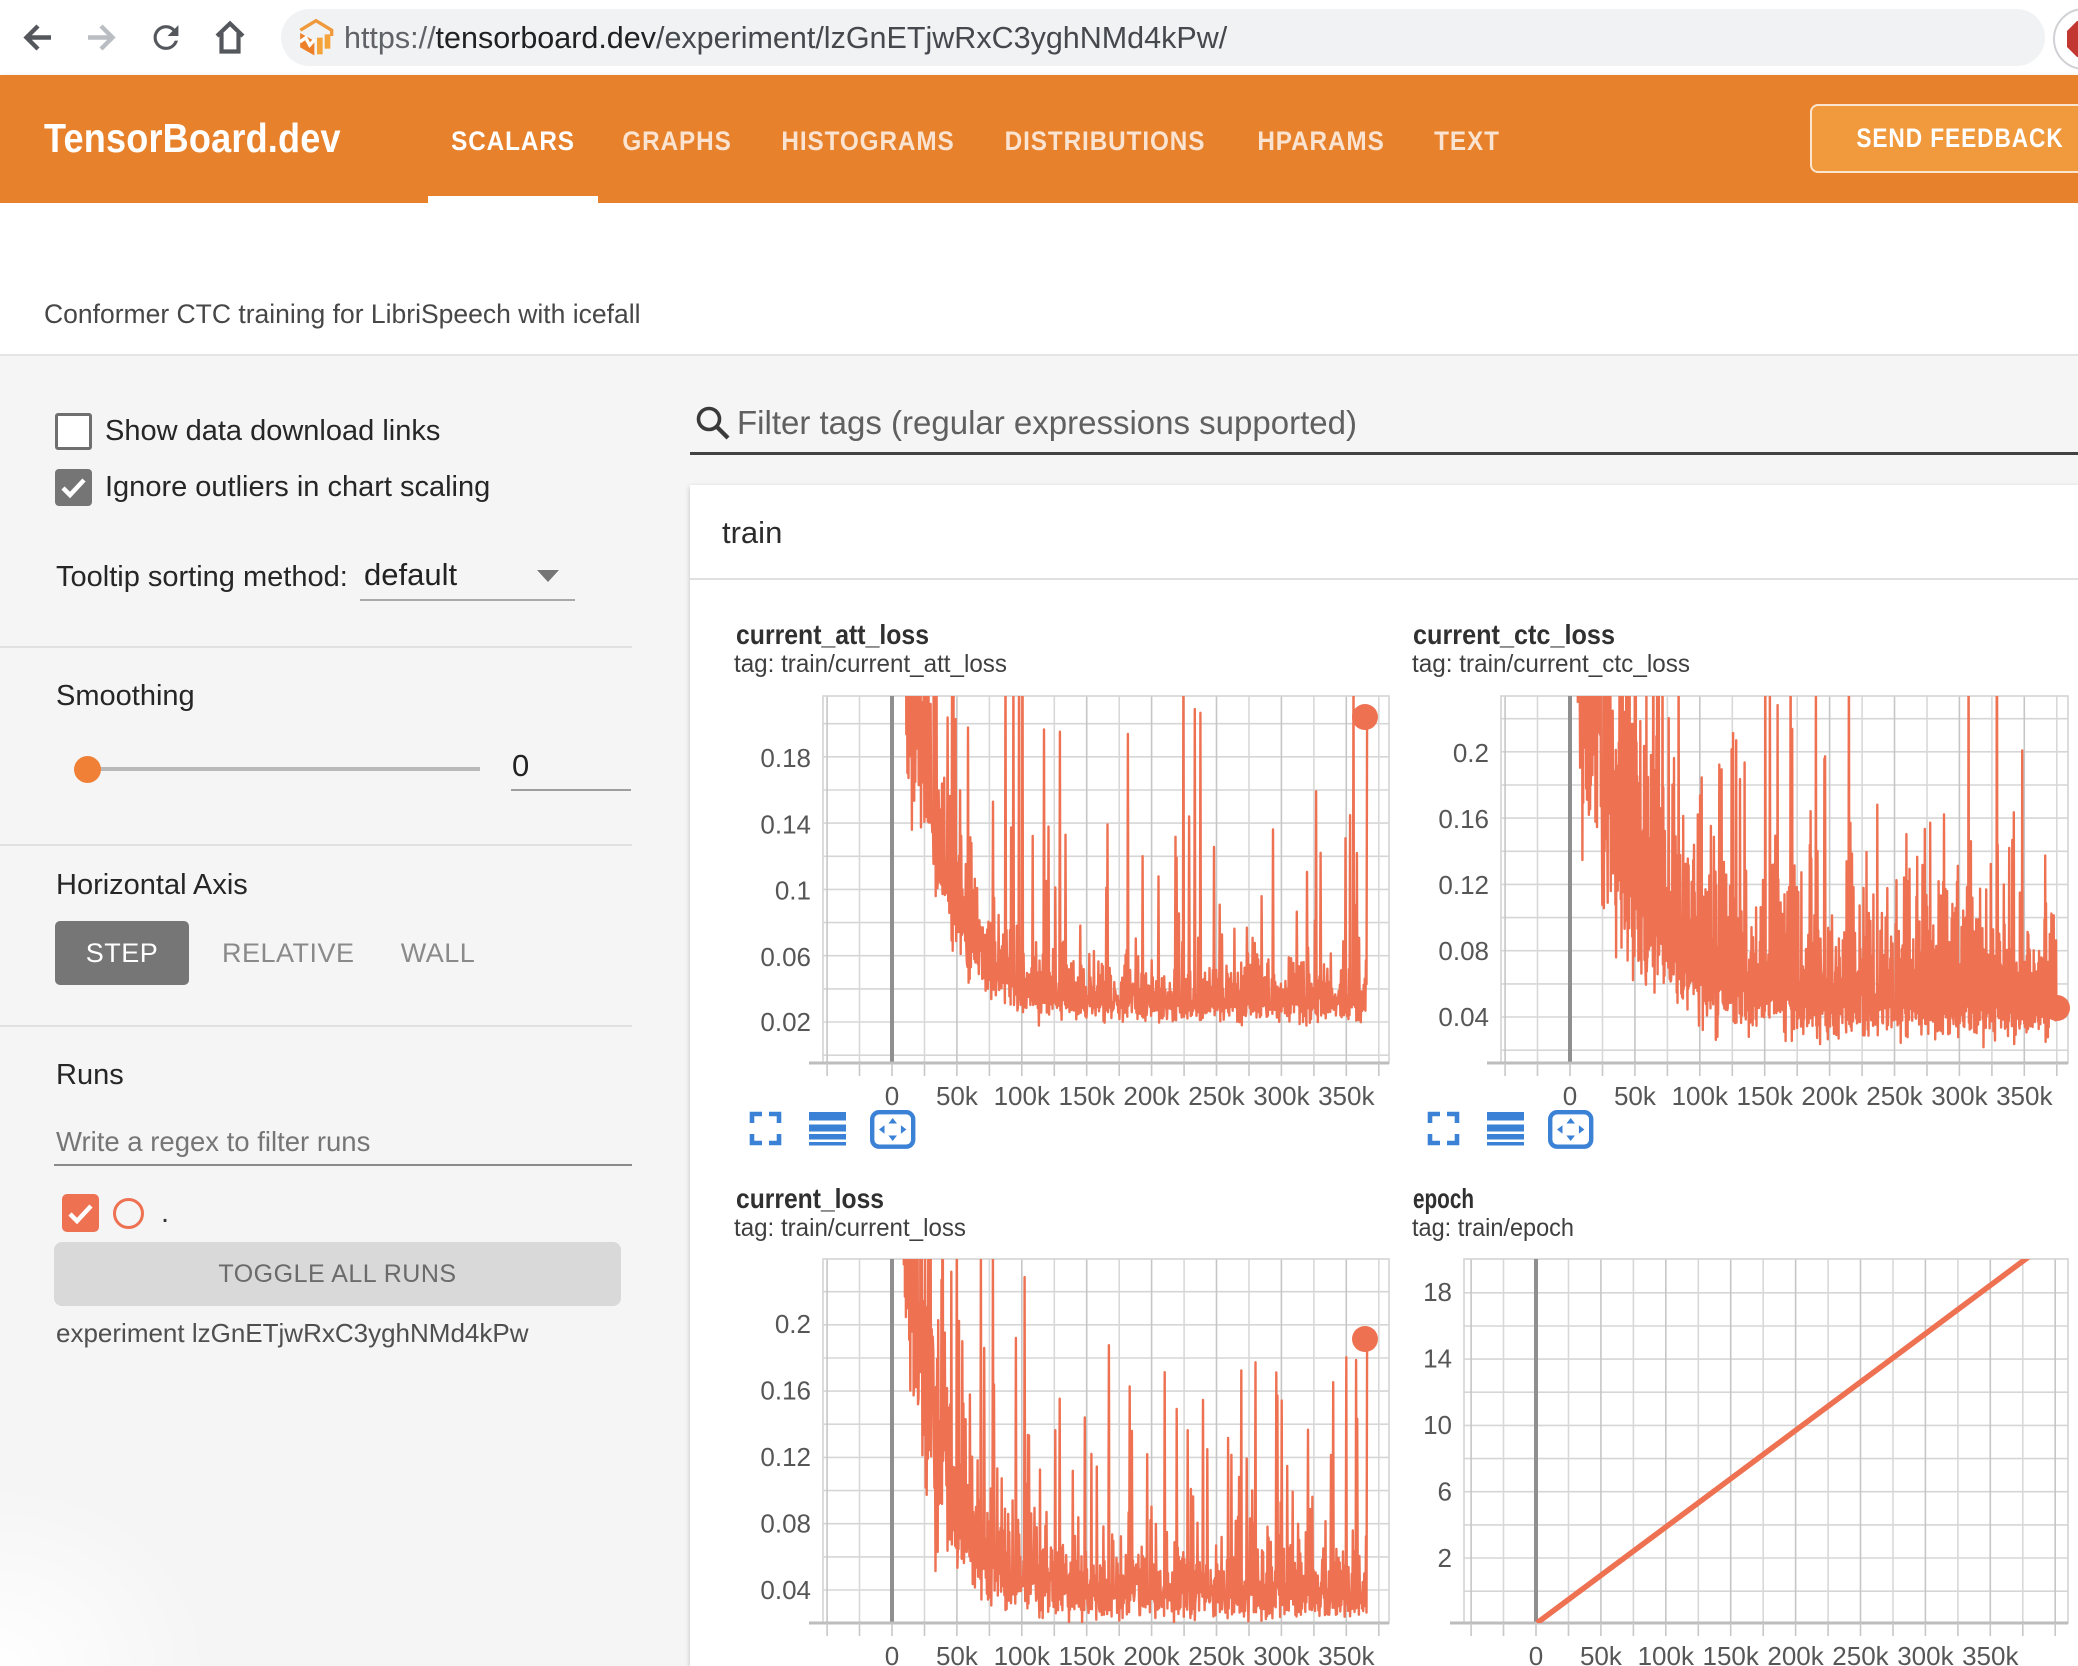  What do you see at coordinates (1445, 1558) in the screenshot?
I see `svg-text: 2` at bounding box center [1445, 1558].